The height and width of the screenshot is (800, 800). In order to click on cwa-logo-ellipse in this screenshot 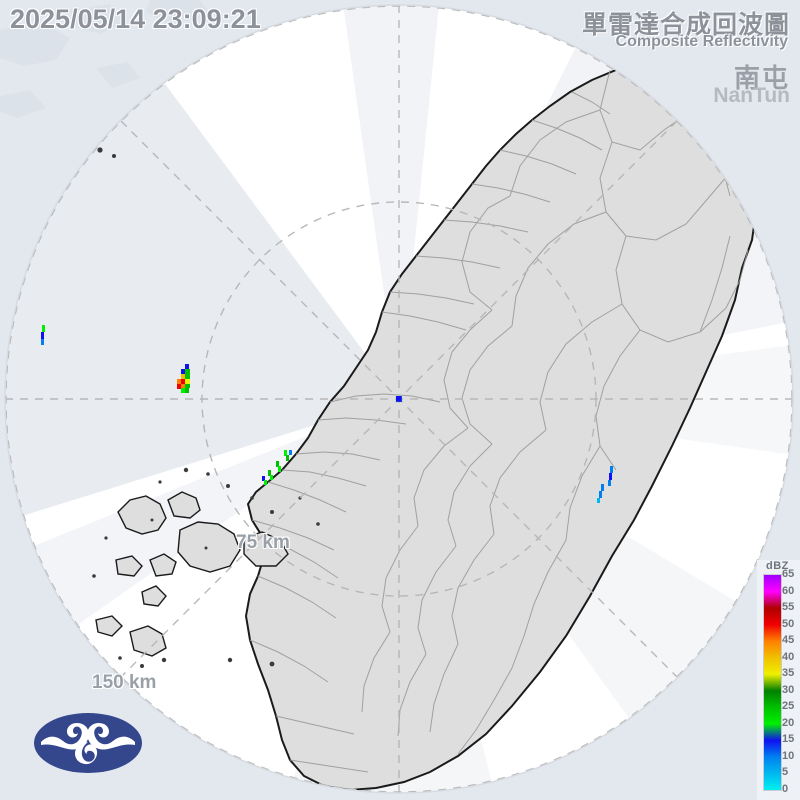, I will do `click(88, 743)`.